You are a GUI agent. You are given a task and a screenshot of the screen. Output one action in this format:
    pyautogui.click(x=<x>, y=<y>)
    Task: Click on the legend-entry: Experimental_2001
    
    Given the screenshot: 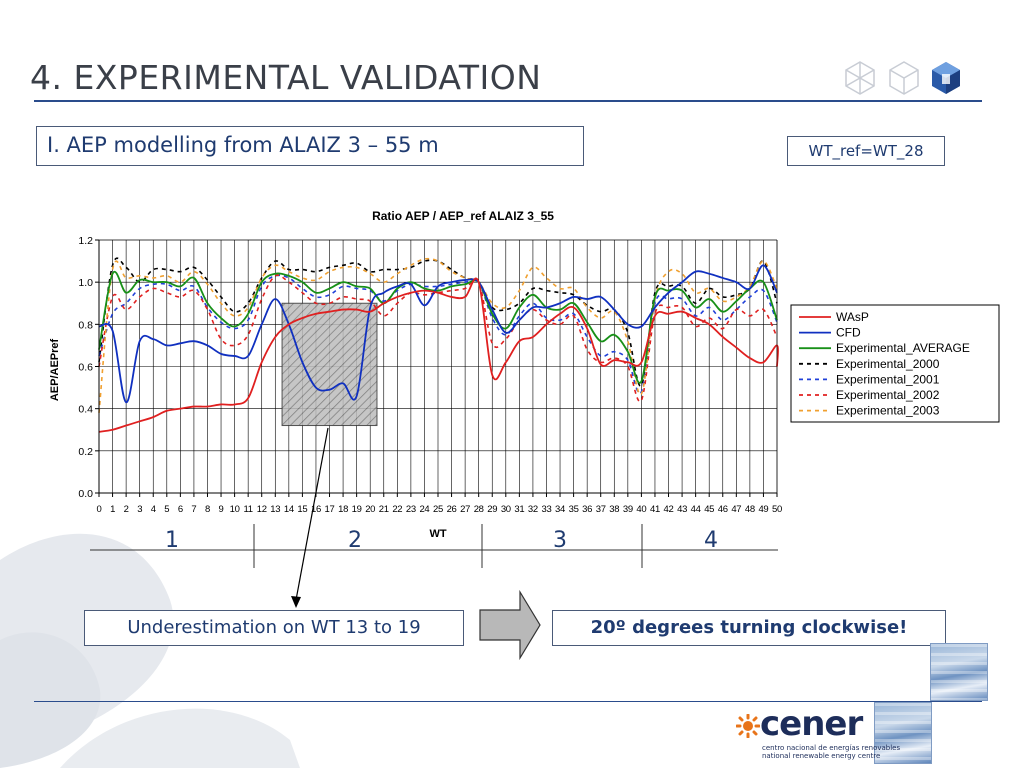 What is the action you would take?
    pyautogui.click(x=888, y=379)
    